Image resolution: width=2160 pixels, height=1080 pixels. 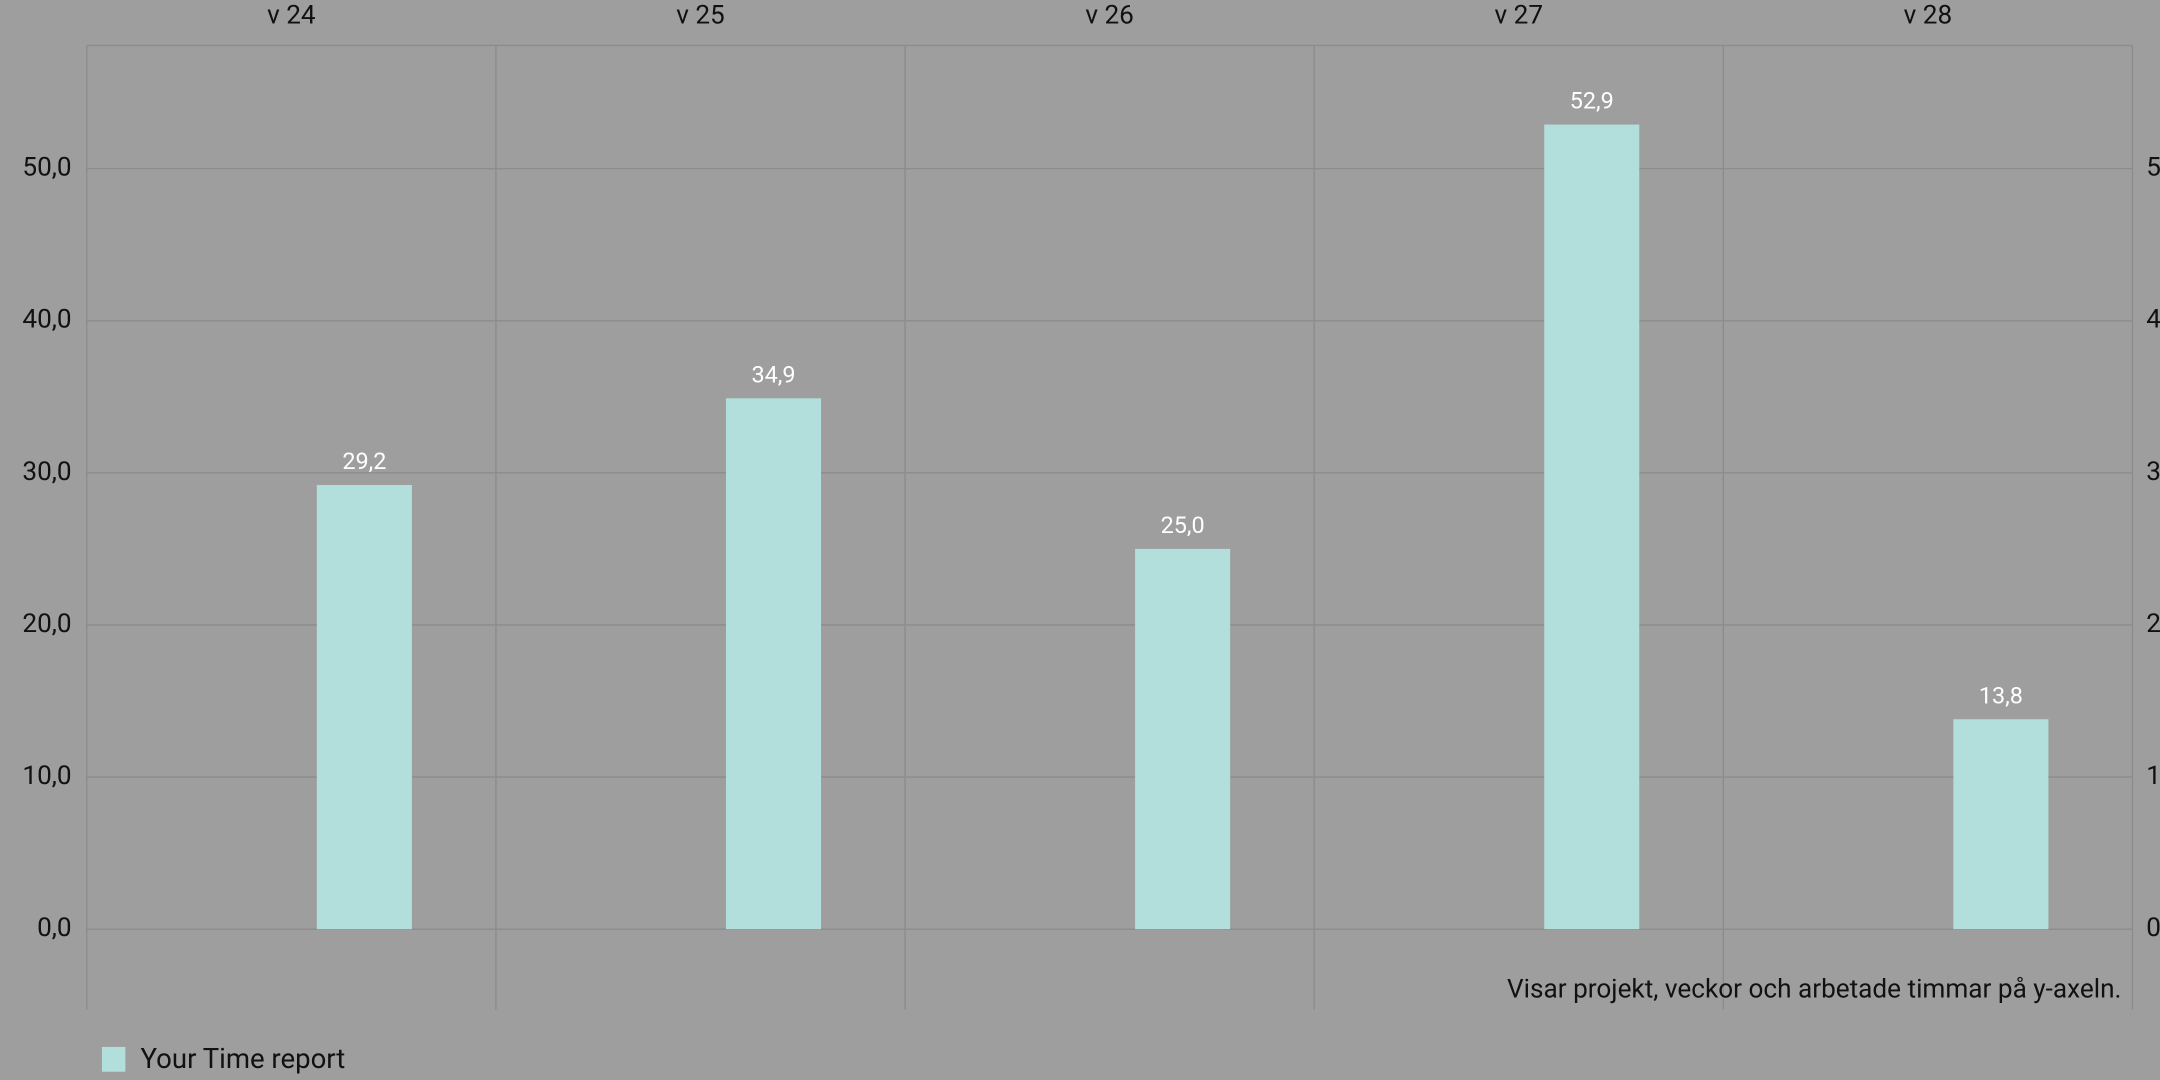 I want to click on legend-label: Your Time report, so click(x=243, y=1058).